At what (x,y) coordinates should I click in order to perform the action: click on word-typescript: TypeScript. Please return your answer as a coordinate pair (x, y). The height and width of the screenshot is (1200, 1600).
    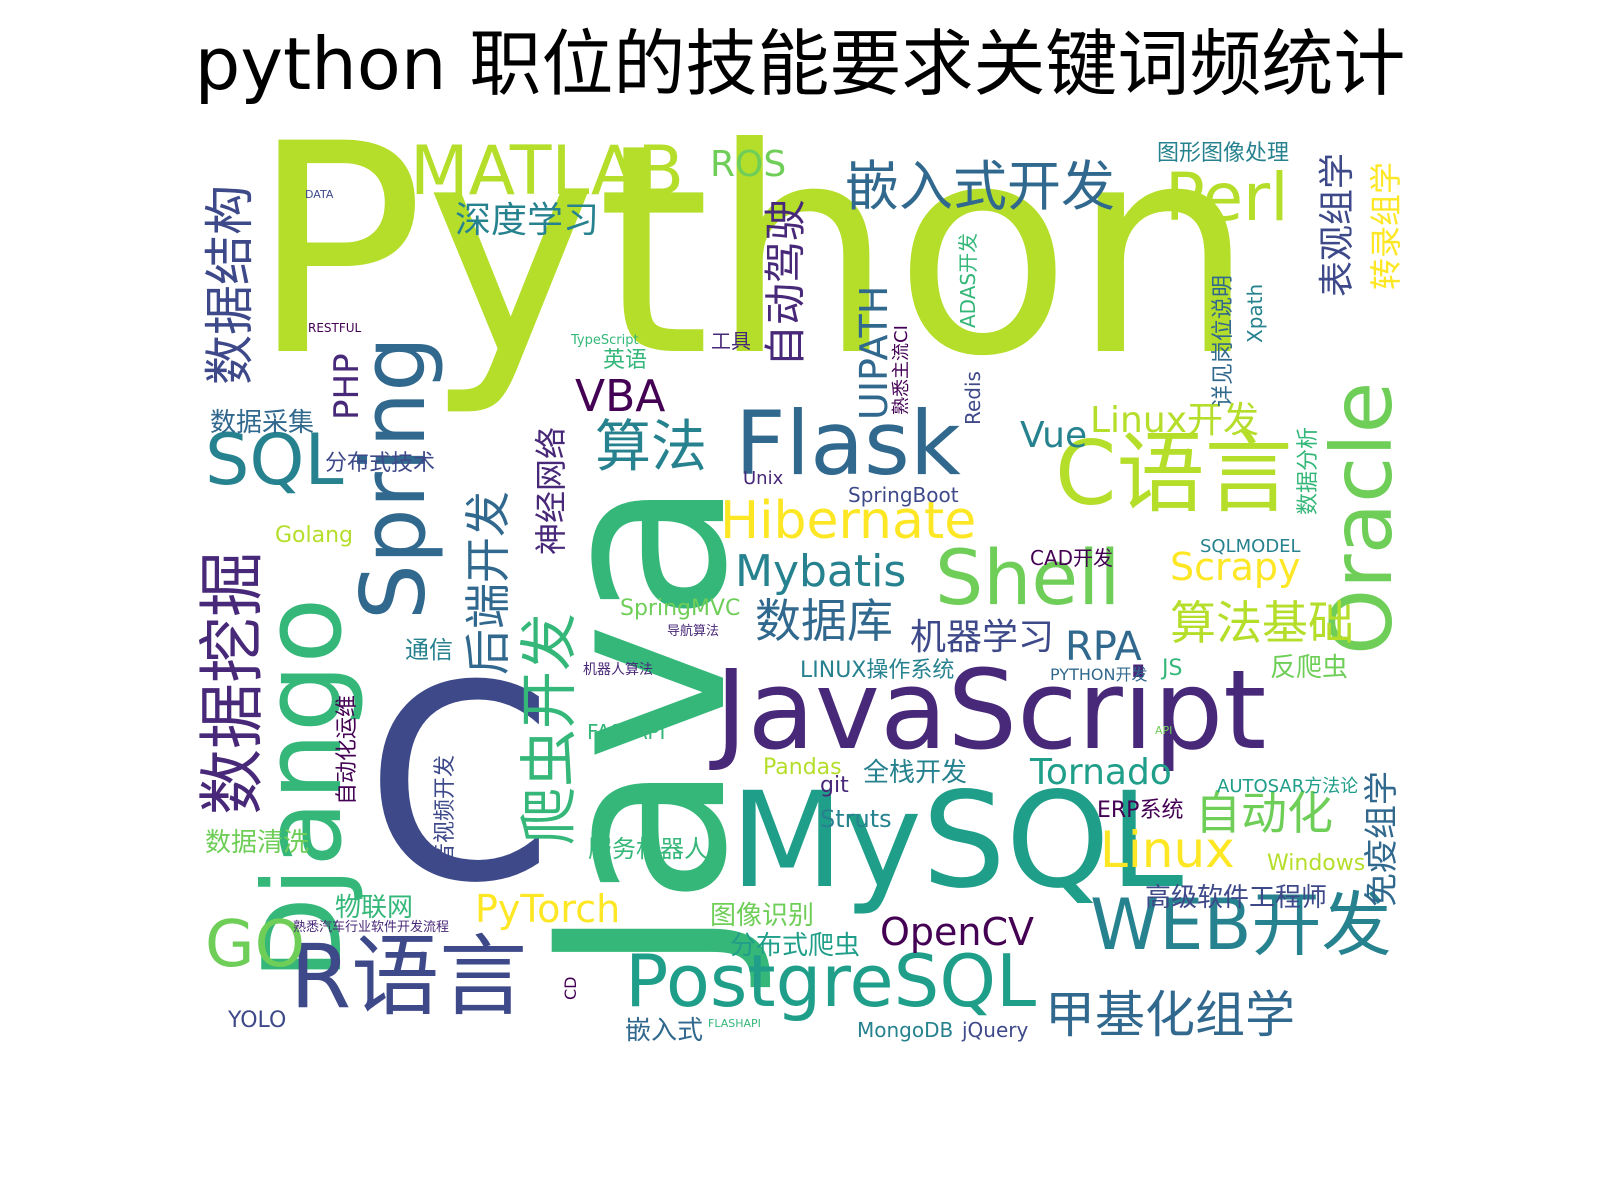
    Looking at the image, I should click on (605, 340).